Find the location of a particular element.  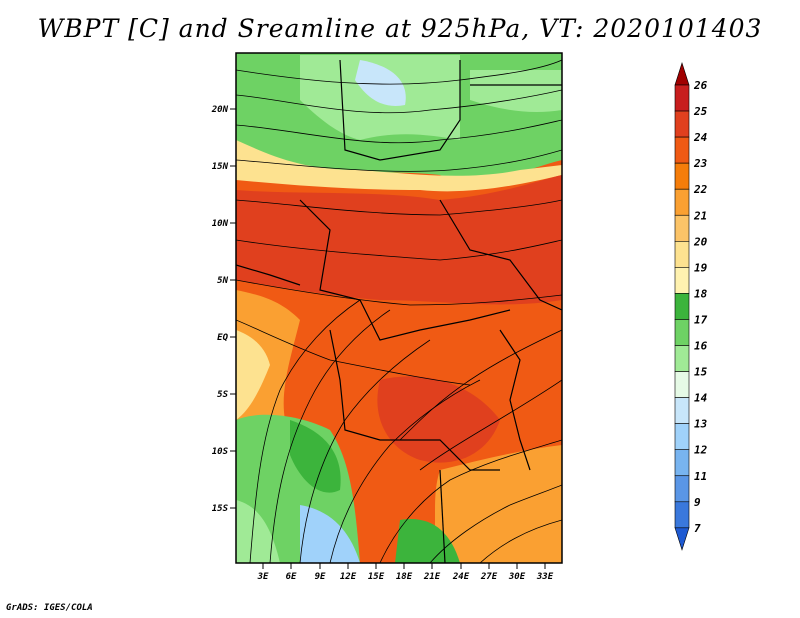

lon-label: 9E is located at coordinates (320, 577).